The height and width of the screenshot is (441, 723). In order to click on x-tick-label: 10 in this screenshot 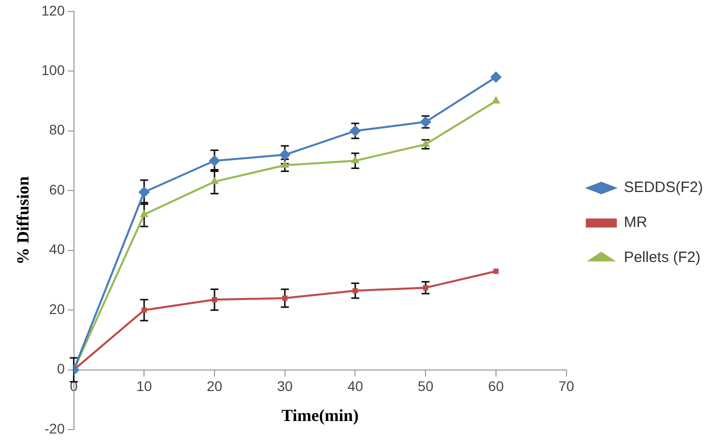, I will do `click(144, 386)`.